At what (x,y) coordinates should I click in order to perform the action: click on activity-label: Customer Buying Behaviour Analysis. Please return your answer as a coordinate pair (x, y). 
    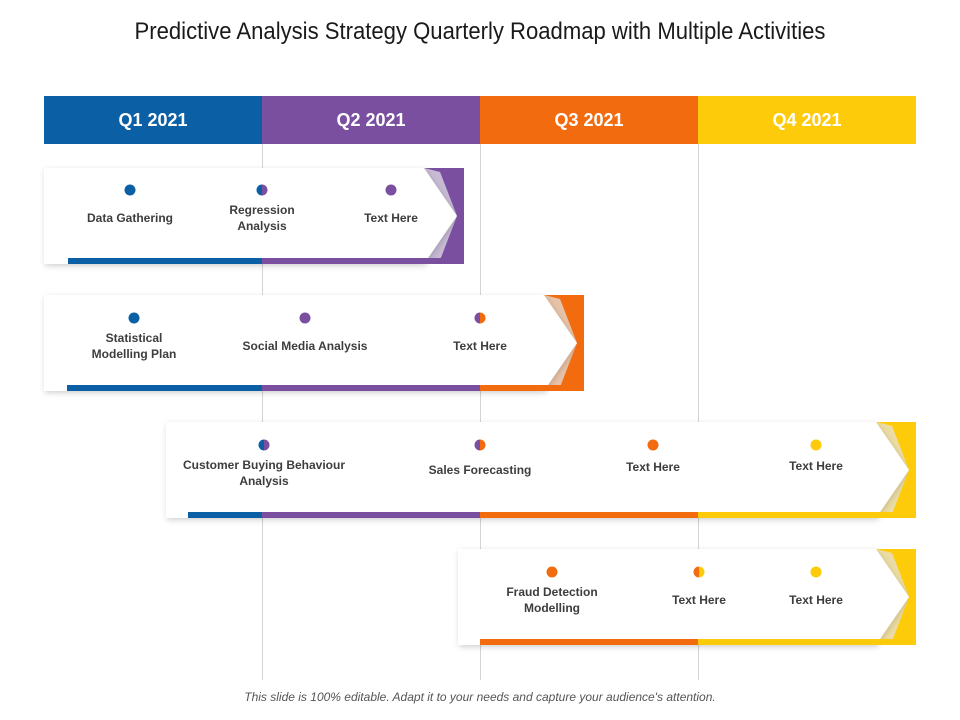
    Looking at the image, I should click on (264, 473).